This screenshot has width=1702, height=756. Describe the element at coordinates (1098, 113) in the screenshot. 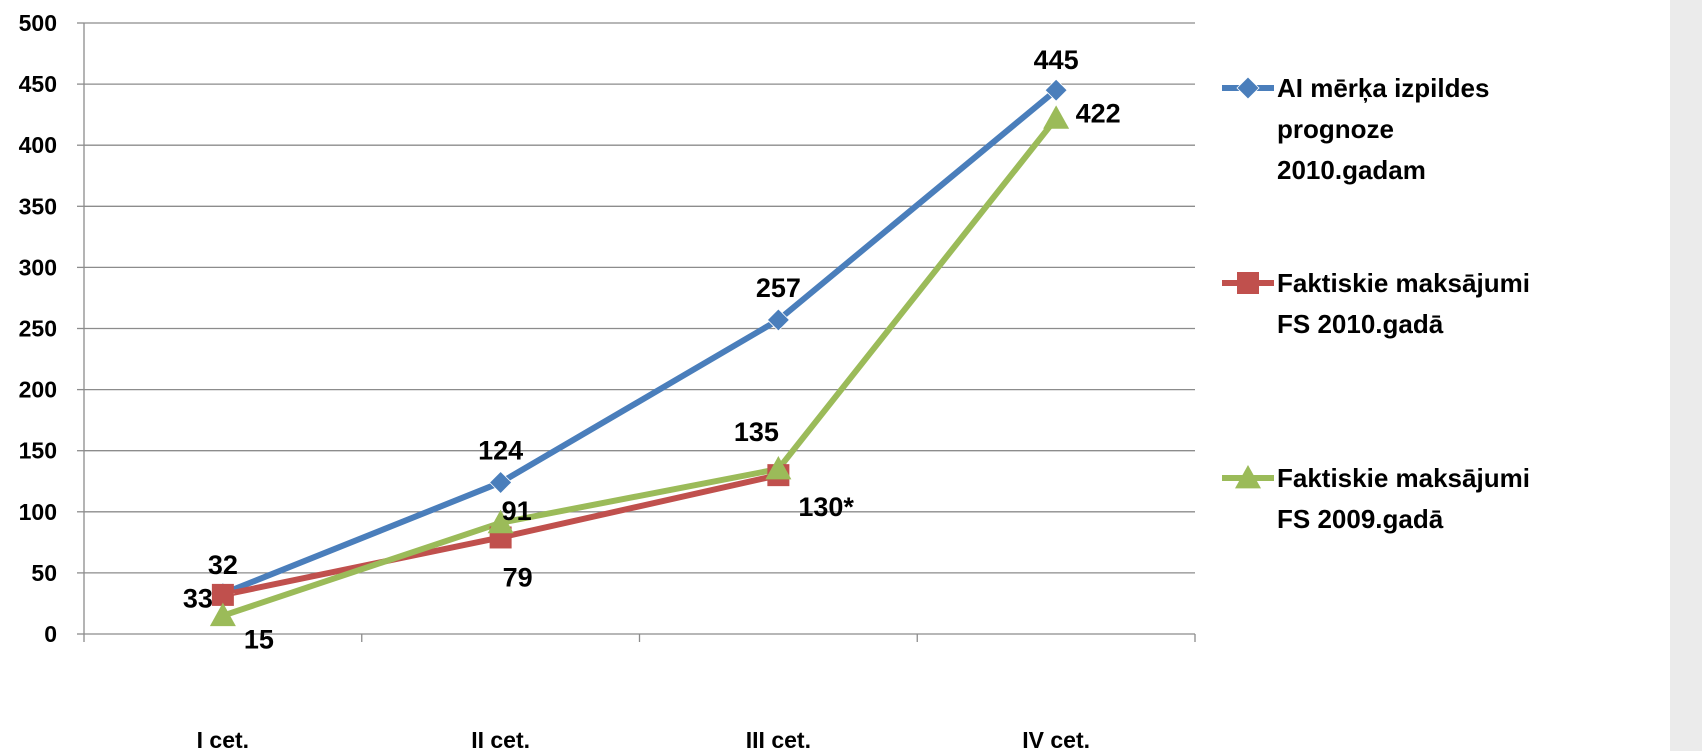

I see `data-label: 422` at that location.